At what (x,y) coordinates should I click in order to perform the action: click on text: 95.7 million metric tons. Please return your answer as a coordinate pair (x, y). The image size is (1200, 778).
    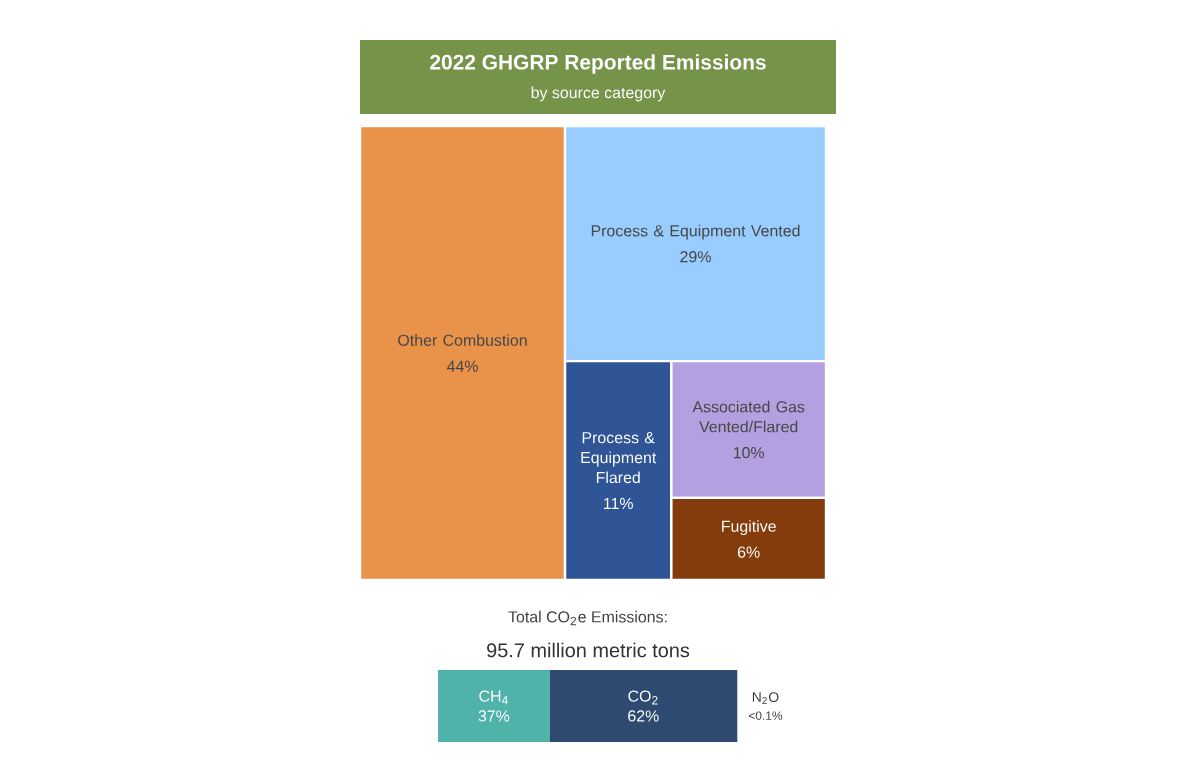
    Looking at the image, I should click on (588, 650).